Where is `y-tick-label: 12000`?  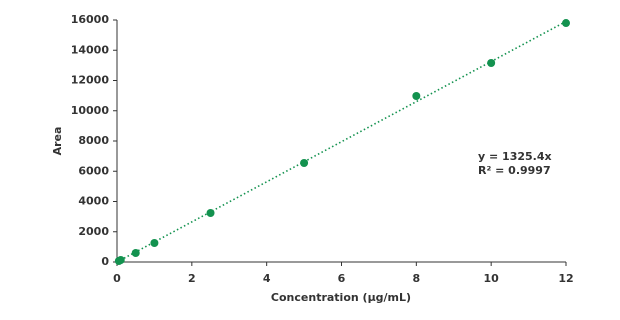 y-tick-label: 12000 is located at coordinates (90, 80).